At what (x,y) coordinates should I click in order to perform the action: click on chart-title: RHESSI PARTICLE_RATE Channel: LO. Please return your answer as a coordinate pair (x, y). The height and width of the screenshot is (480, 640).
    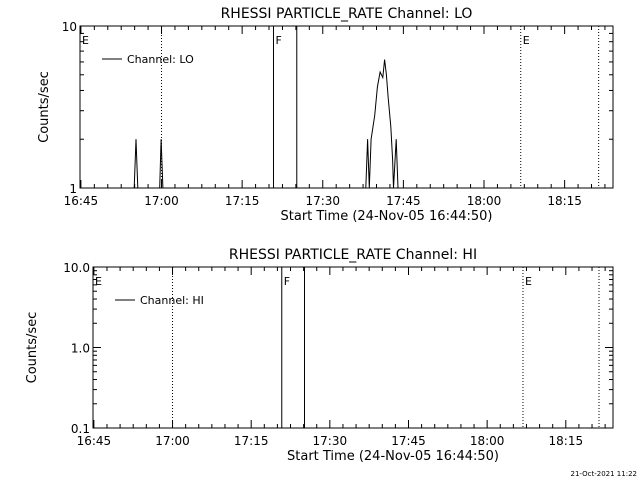
    Looking at the image, I should click on (347, 14).